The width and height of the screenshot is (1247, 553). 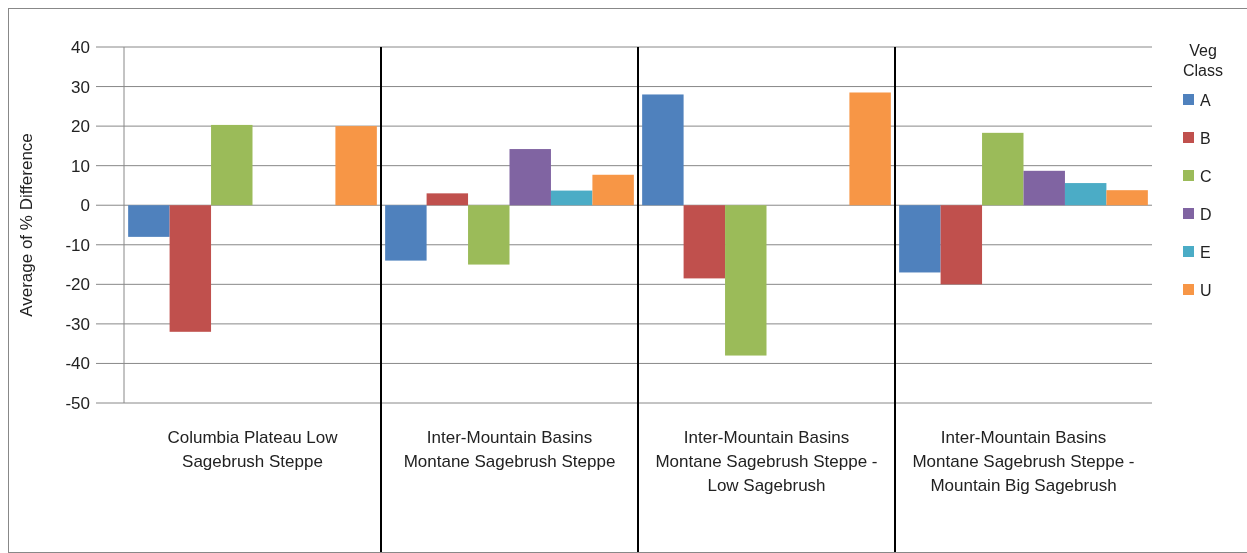 I want to click on y-tick-label: -40, so click(x=77, y=364).